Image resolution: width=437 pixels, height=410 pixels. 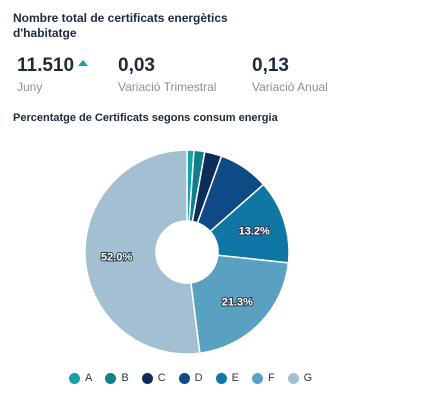 I want to click on slice-F, so click(x=240, y=304).